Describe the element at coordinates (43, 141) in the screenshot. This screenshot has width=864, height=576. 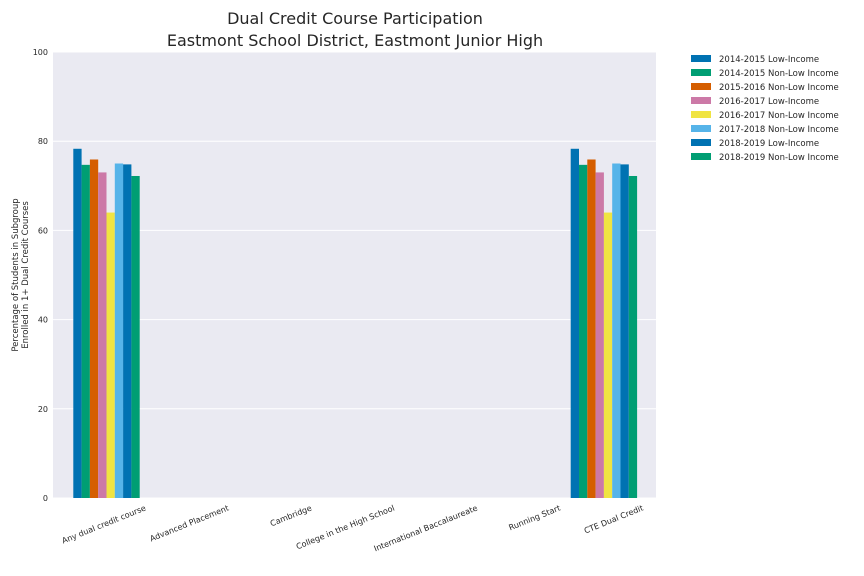
I see `y-tick-label: 80` at that location.